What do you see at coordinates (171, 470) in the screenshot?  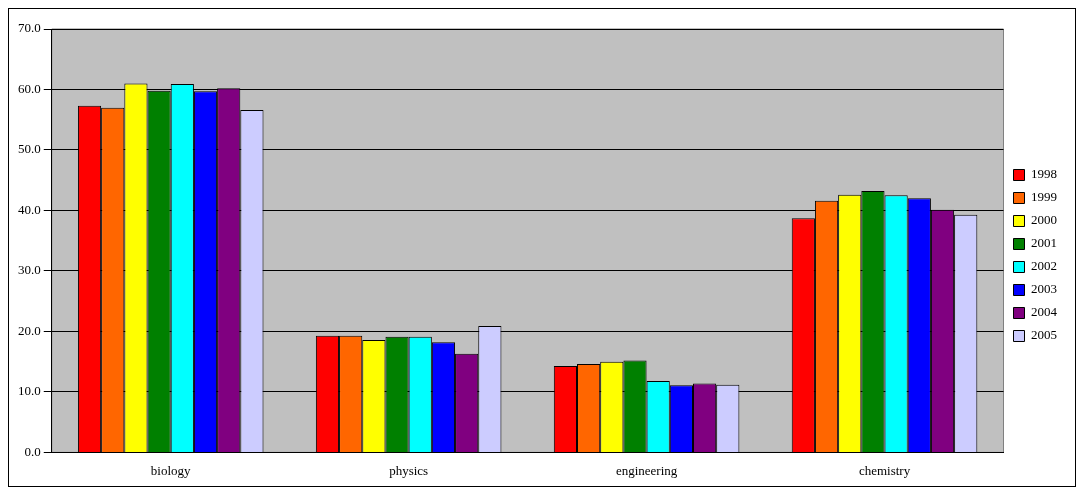 I see `x-tick-label: biology` at bounding box center [171, 470].